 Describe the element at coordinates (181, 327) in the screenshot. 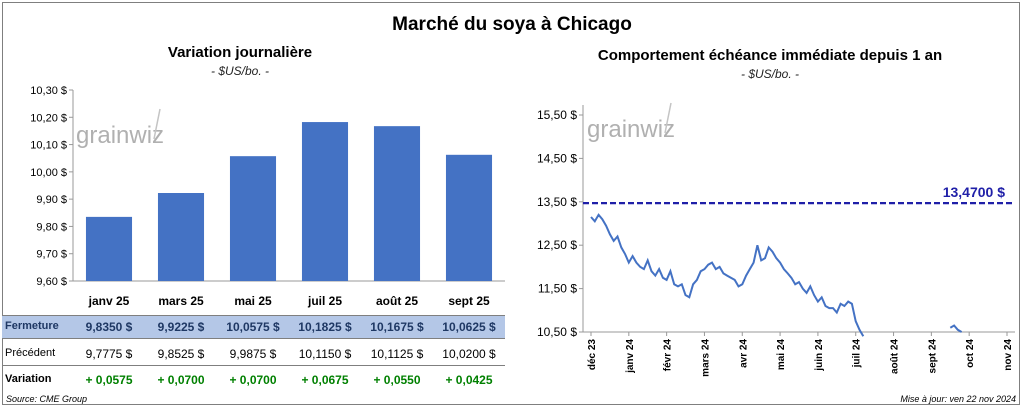

I see `fermeture-cell: 9,9225 $` at that location.